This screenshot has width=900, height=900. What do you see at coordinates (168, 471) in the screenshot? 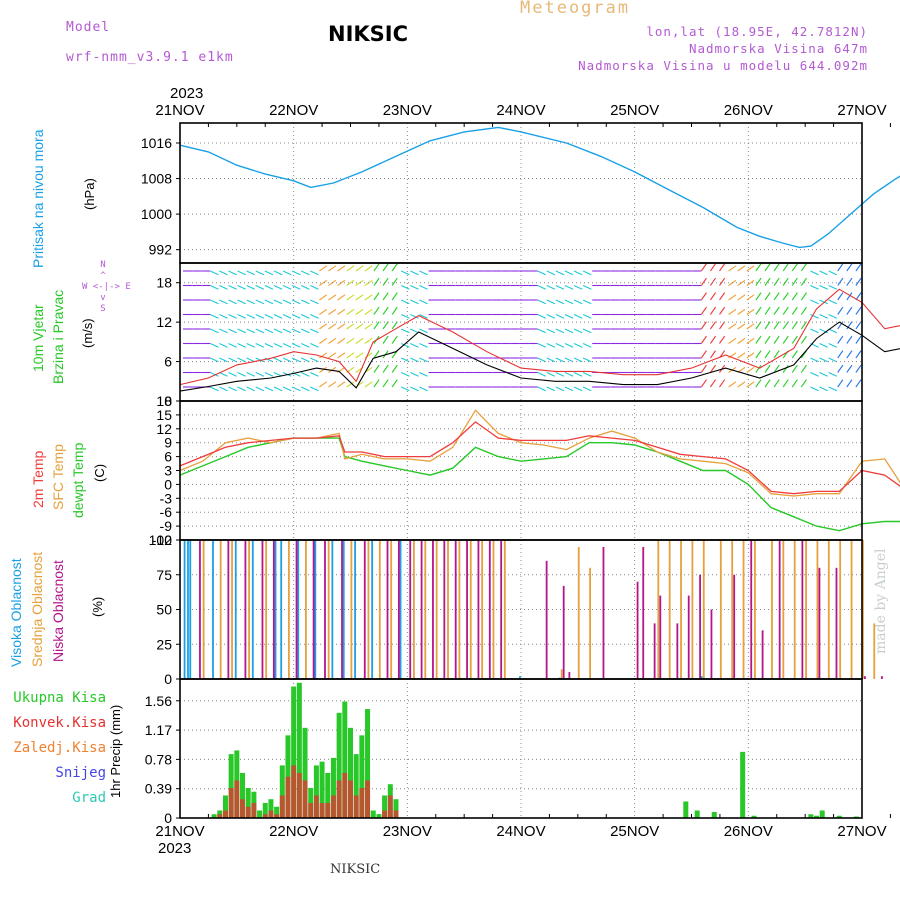
I see `y-tick-label: 3` at bounding box center [168, 471].